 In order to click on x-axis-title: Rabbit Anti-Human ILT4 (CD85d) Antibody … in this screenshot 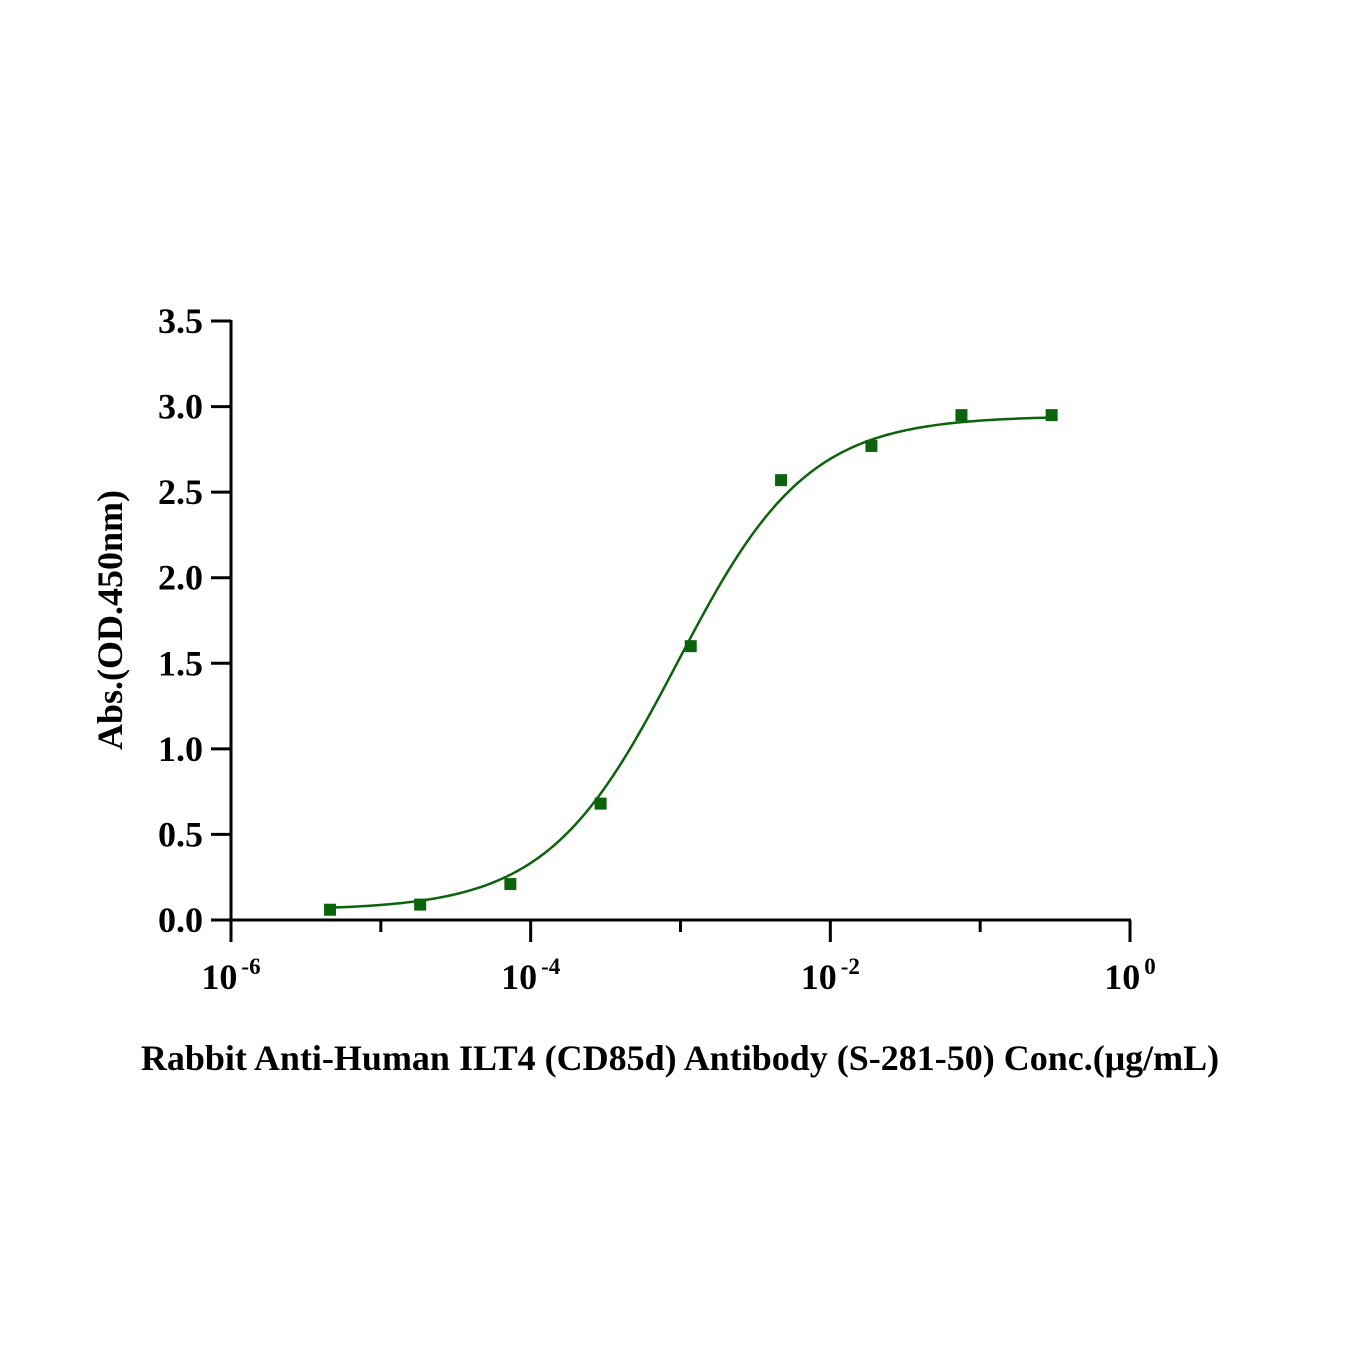, I will do `click(680, 1058)`.